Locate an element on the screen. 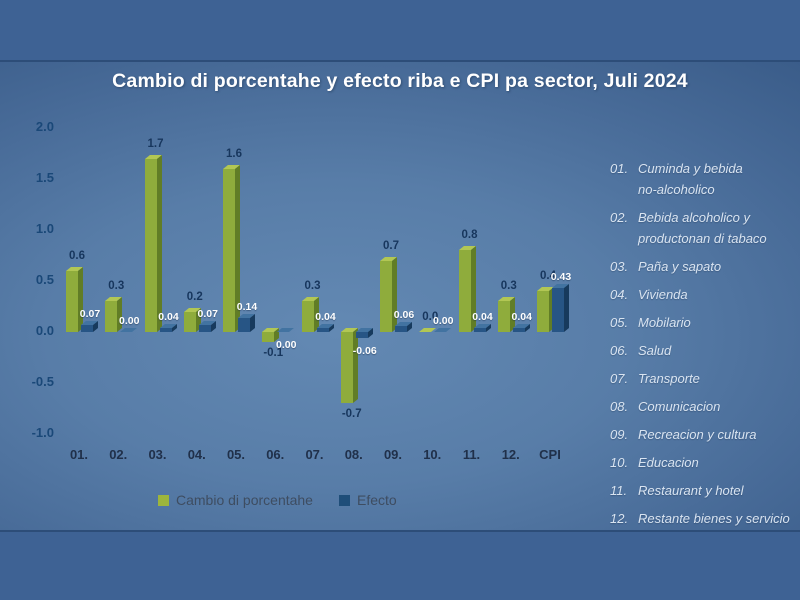 This screenshot has width=800, height=600. sector-number: 09. is located at coordinates (619, 434).